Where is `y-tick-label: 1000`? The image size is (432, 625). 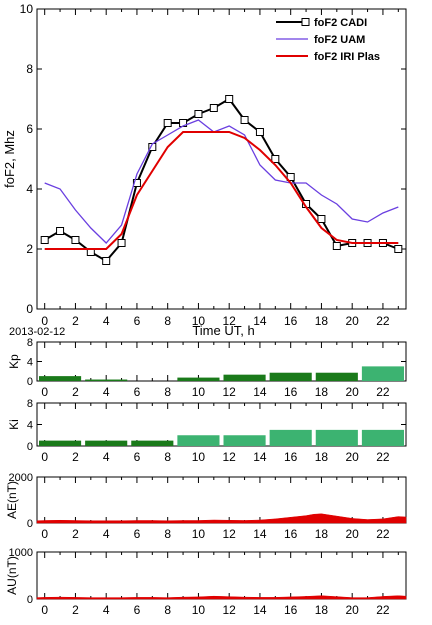
y-tick-label: 1000 is located at coordinates (21, 553).